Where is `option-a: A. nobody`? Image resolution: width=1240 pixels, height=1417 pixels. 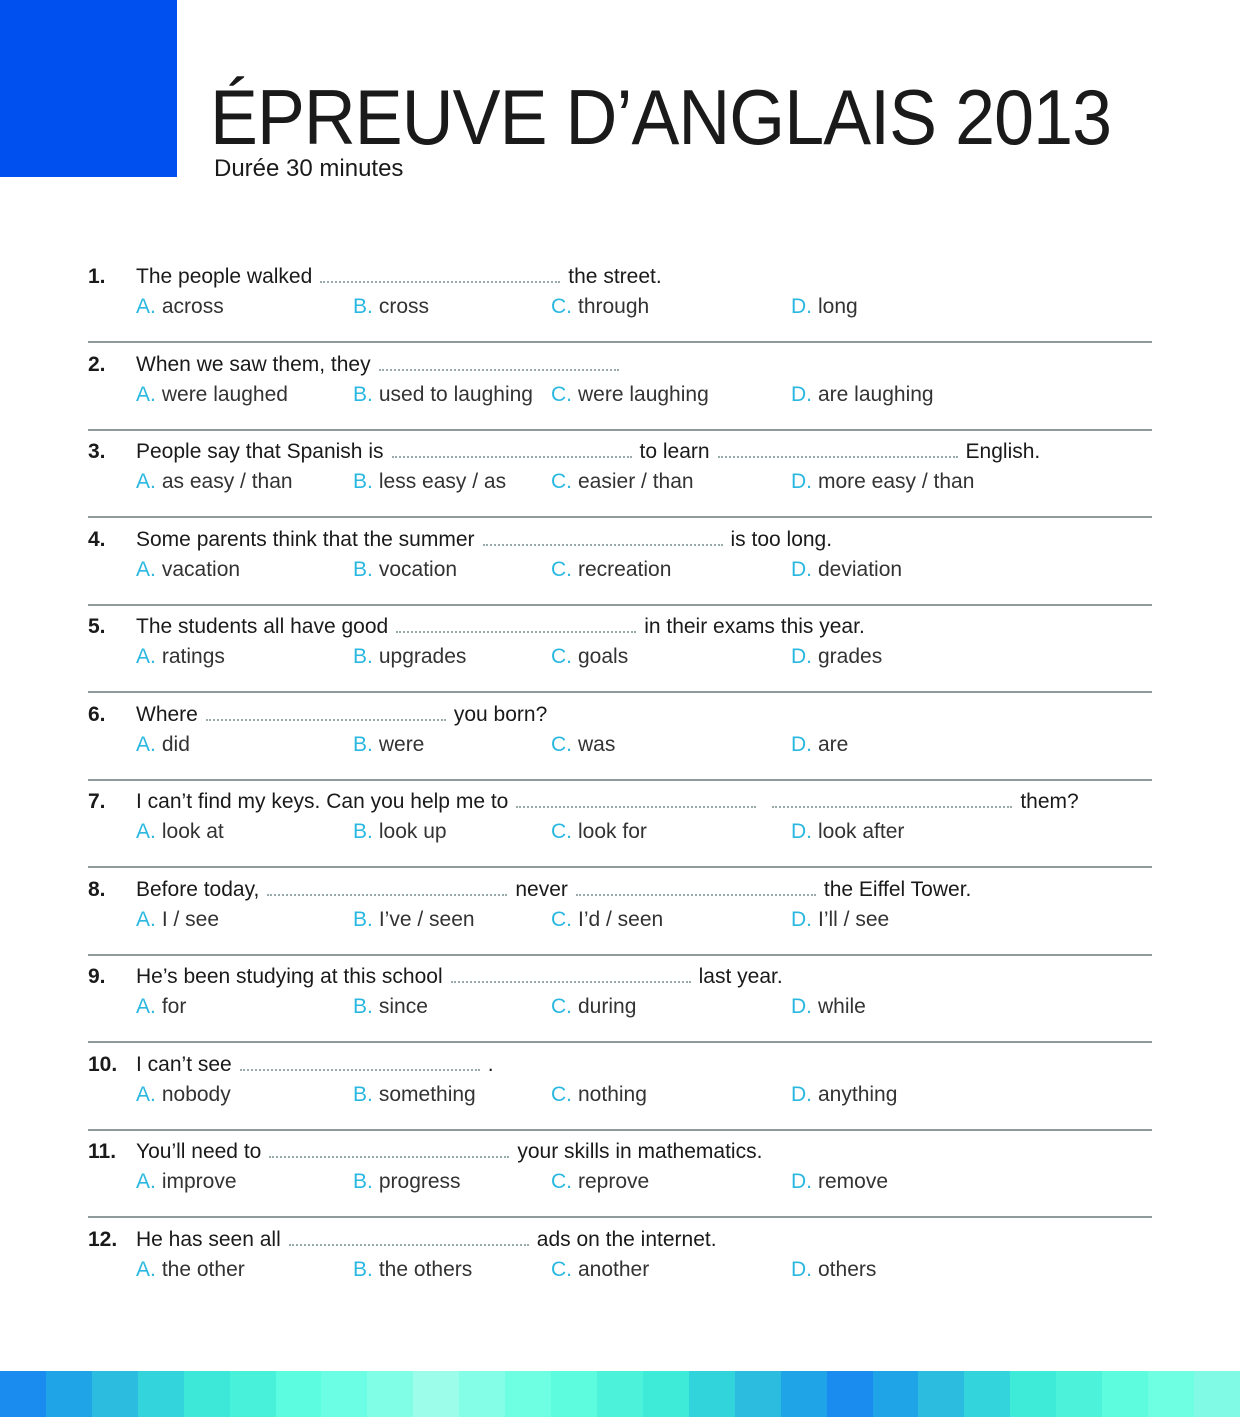 option-a: A. nobody is located at coordinates (183, 1095).